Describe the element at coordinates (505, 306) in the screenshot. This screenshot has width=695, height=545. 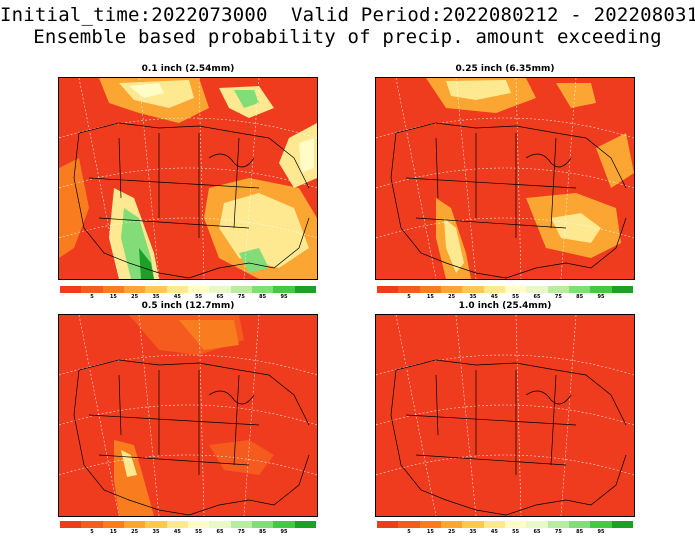
I see `panel-title: 1.0 inch (25.4mm)` at that location.